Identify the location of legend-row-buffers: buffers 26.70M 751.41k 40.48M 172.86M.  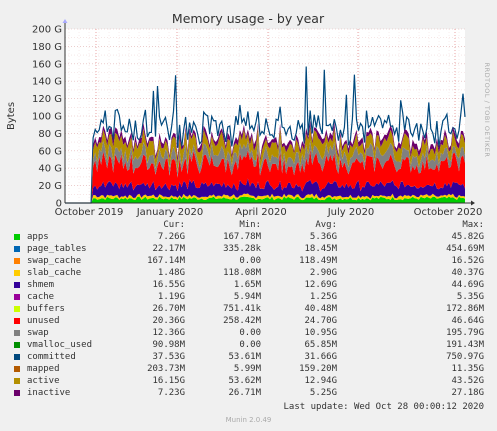
(248, 309).